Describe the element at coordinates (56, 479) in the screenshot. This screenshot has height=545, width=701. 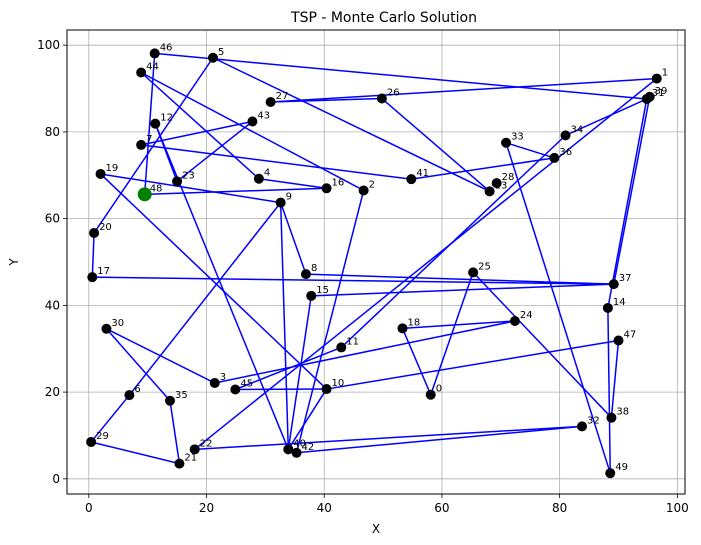
I see `y-tick-label: 0` at that location.